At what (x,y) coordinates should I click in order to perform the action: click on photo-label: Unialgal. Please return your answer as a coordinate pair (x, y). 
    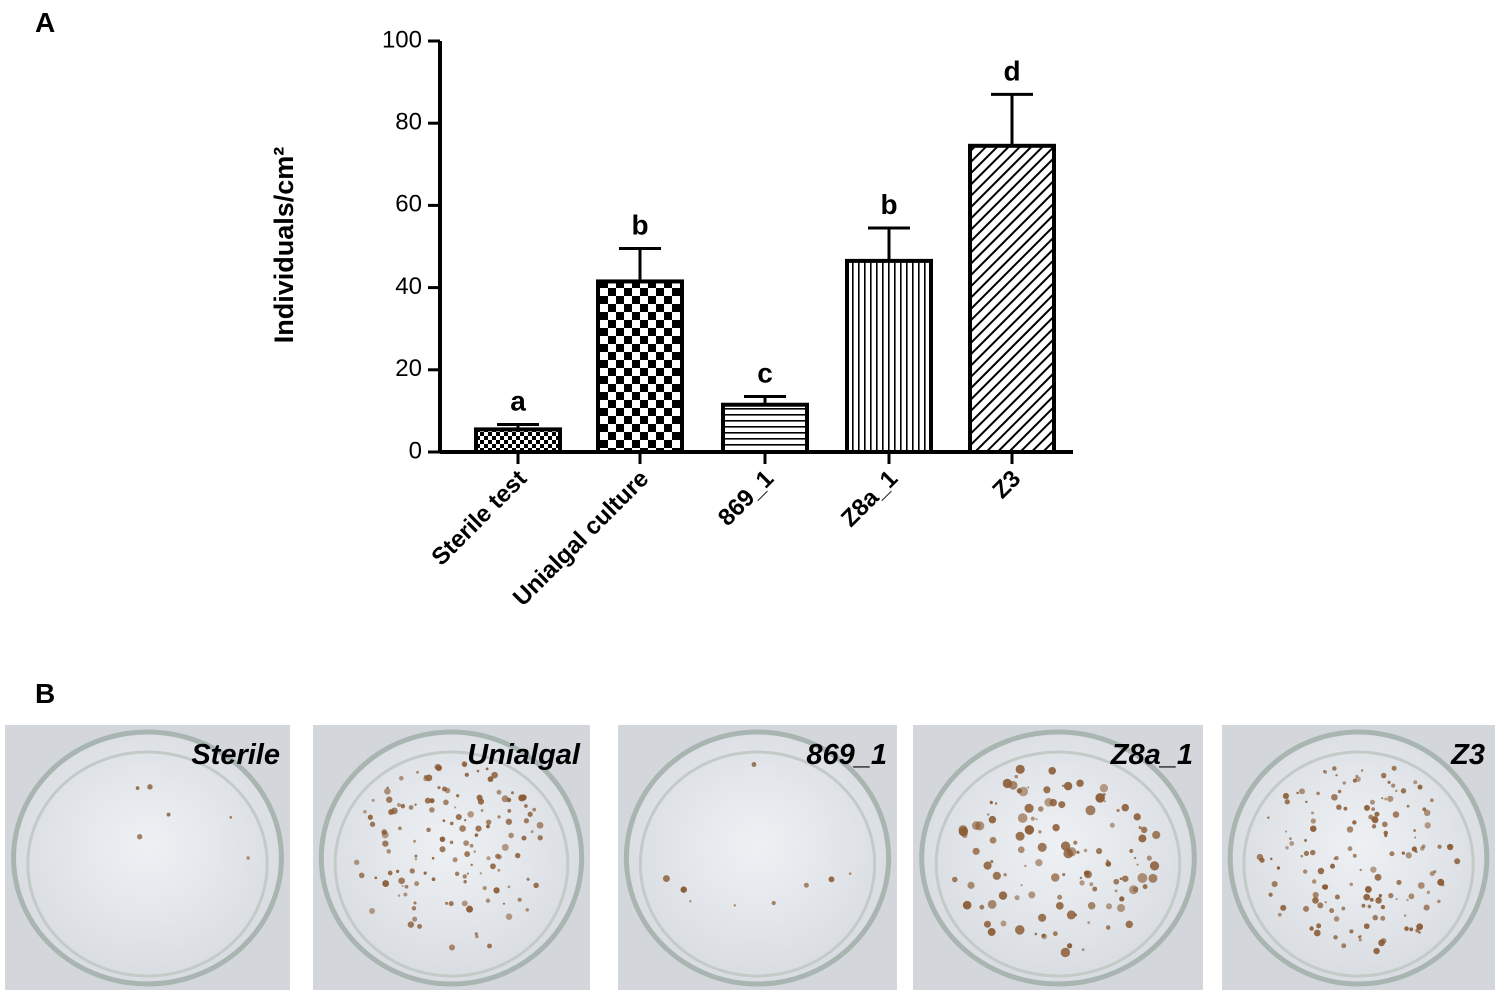
    Looking at the image, I should click on (524, 755).